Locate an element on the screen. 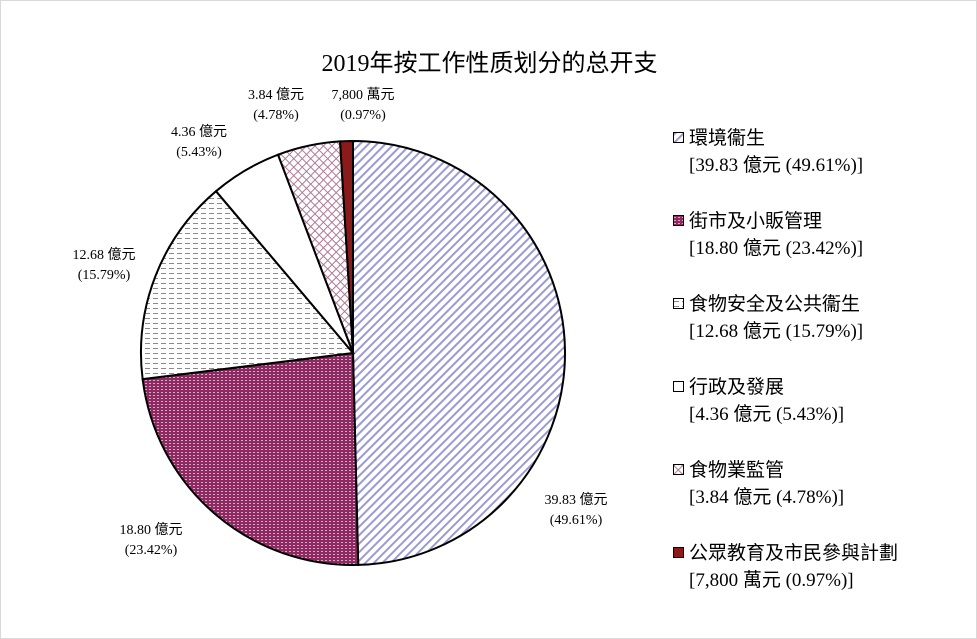  data-label-2: 12.68 億元 (15.79%) is located at coordinates (104, 266).